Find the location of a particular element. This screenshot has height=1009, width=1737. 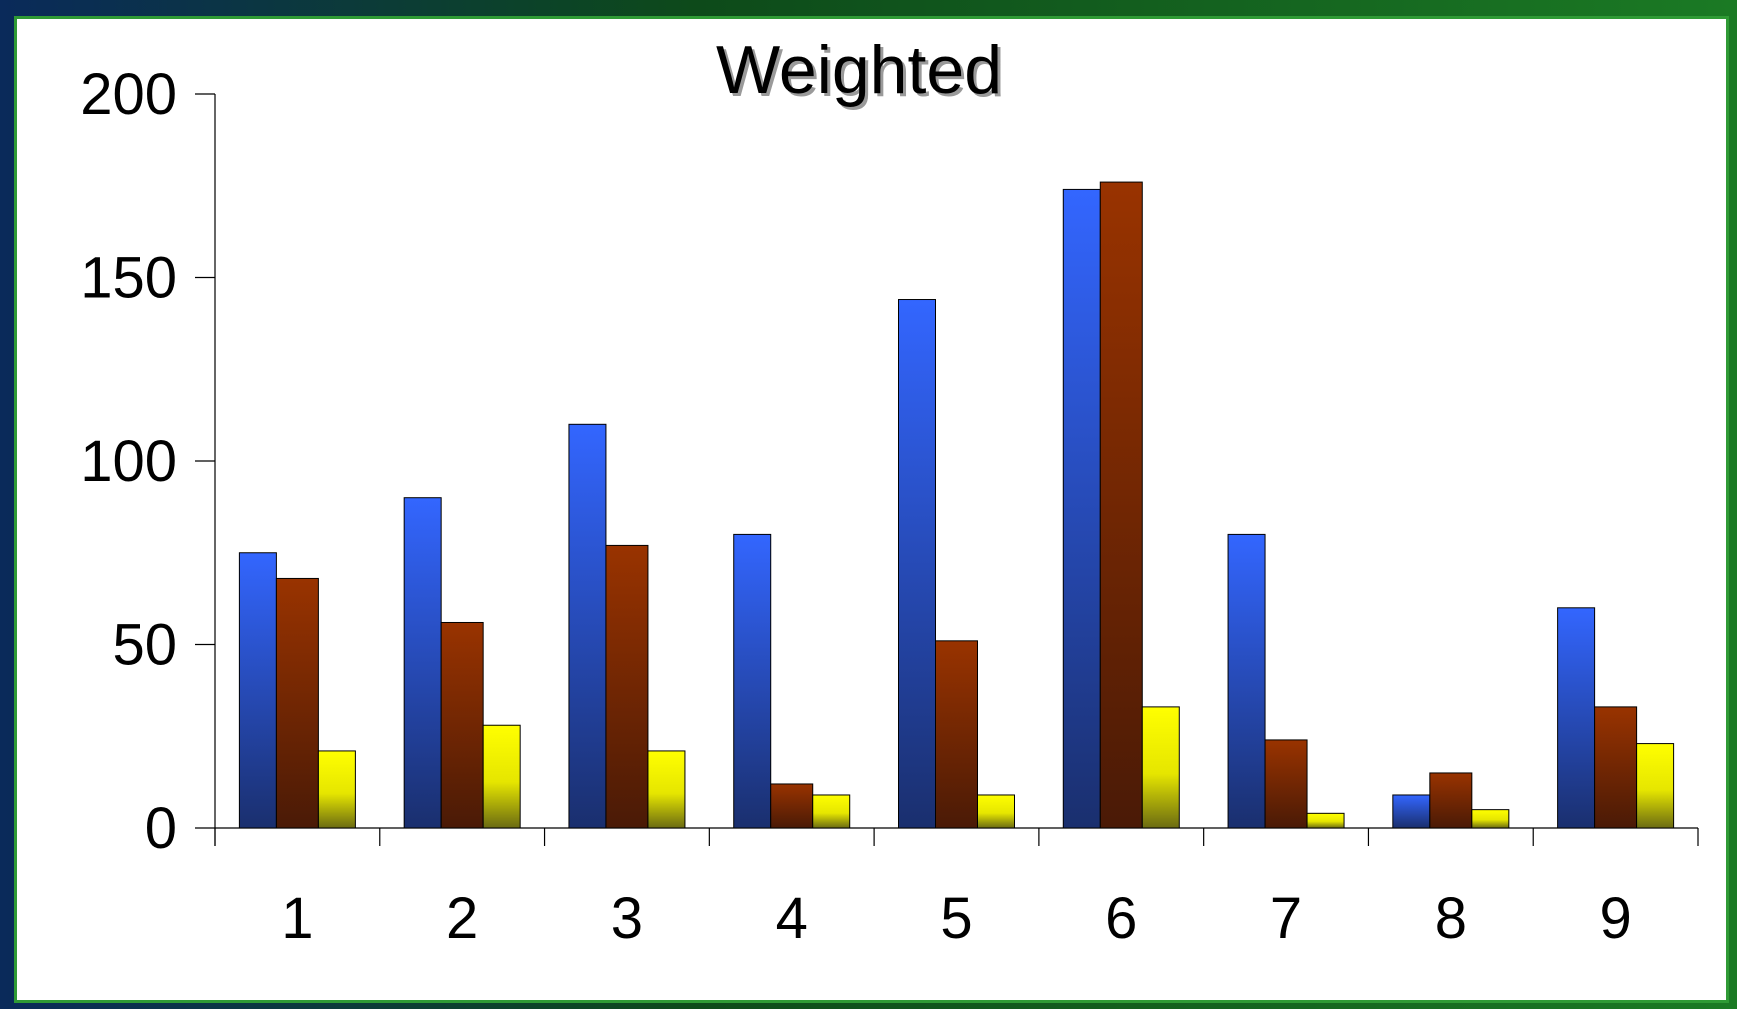

x-tick-label: 7 is located at coordinates (1286, 918).